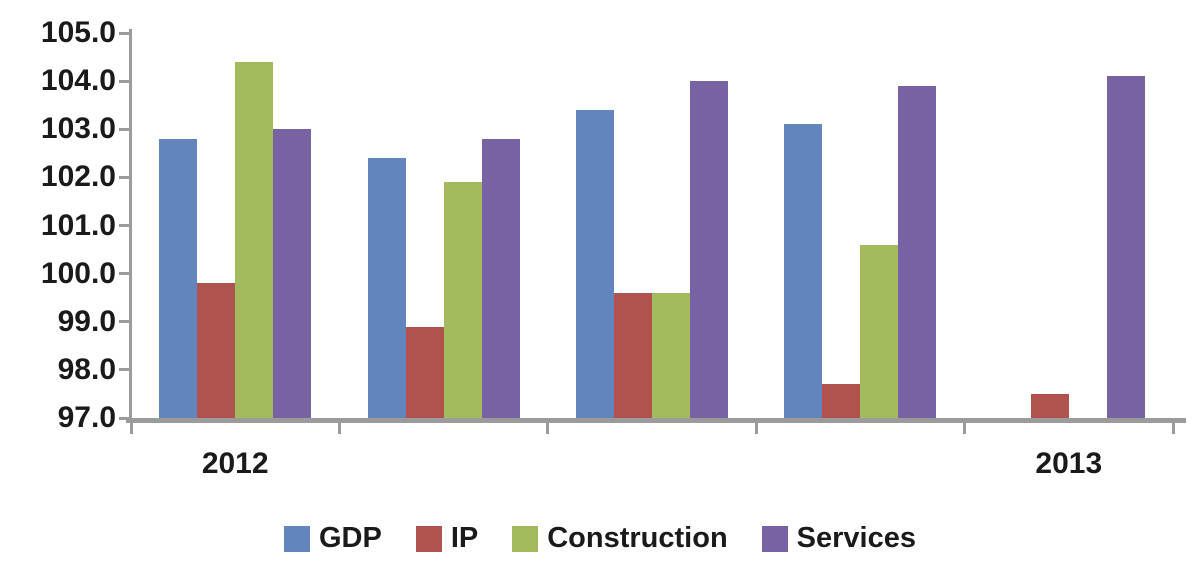  I want to click on y-axis-label: 102.0, so click(78, 177).